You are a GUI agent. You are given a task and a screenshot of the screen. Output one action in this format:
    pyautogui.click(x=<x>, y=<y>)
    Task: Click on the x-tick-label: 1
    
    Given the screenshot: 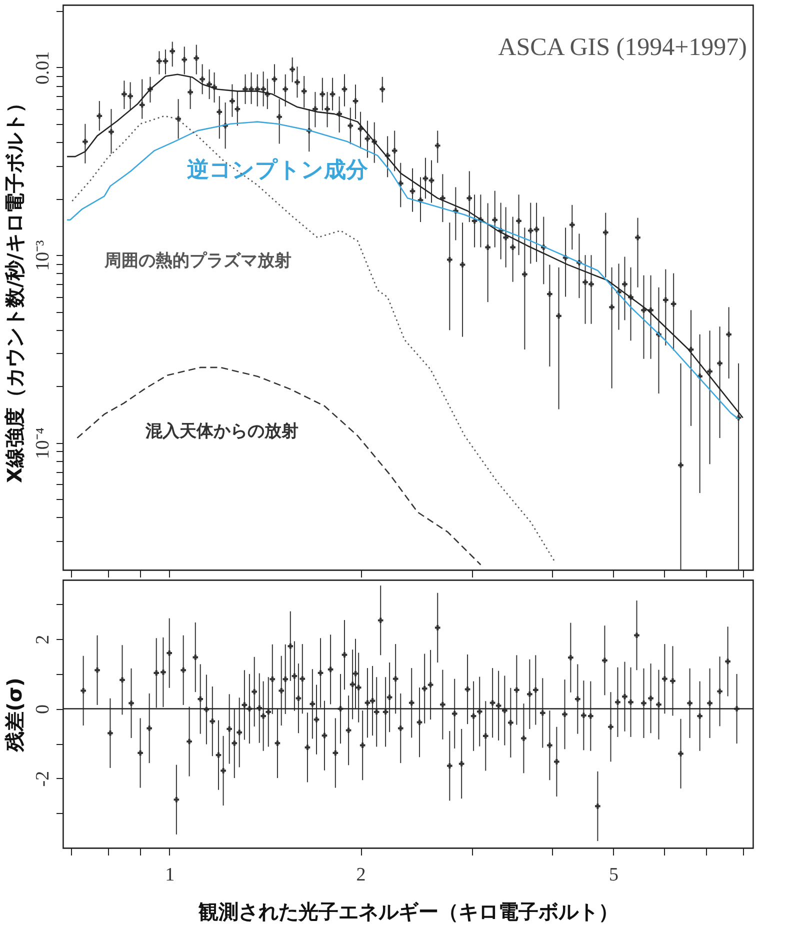 What is the action you would take?
    pyautogui.click(x=170, y=875)
    